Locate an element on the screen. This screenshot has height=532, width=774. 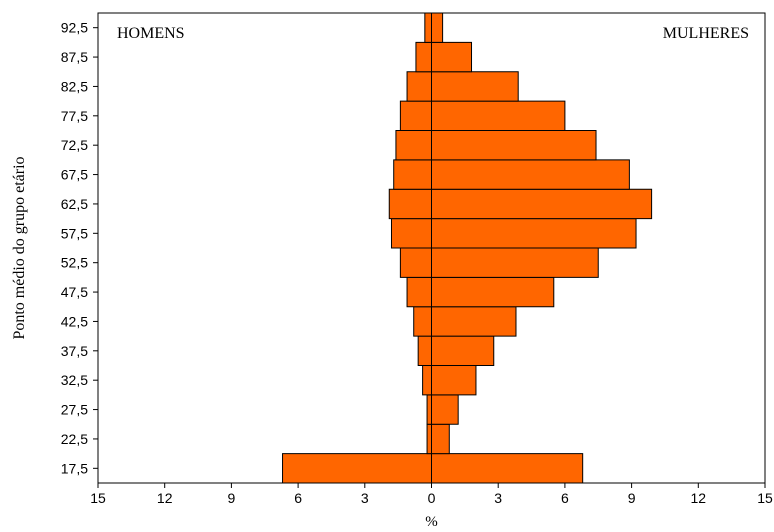
y-tick-label: 37,5 is located at coordinates (74, 351).